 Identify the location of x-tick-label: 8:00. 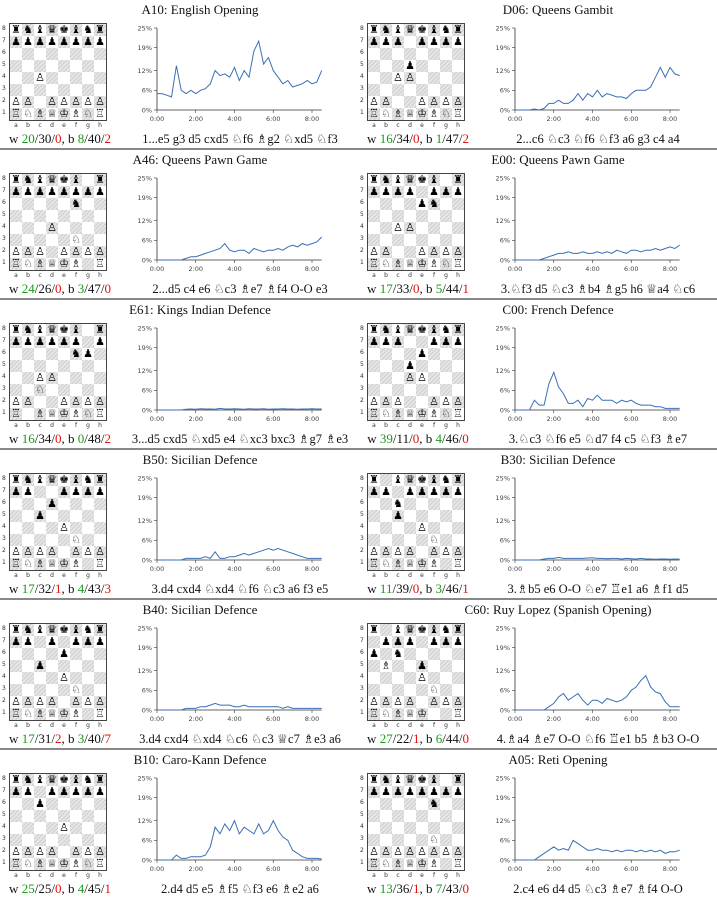
(670, 869).